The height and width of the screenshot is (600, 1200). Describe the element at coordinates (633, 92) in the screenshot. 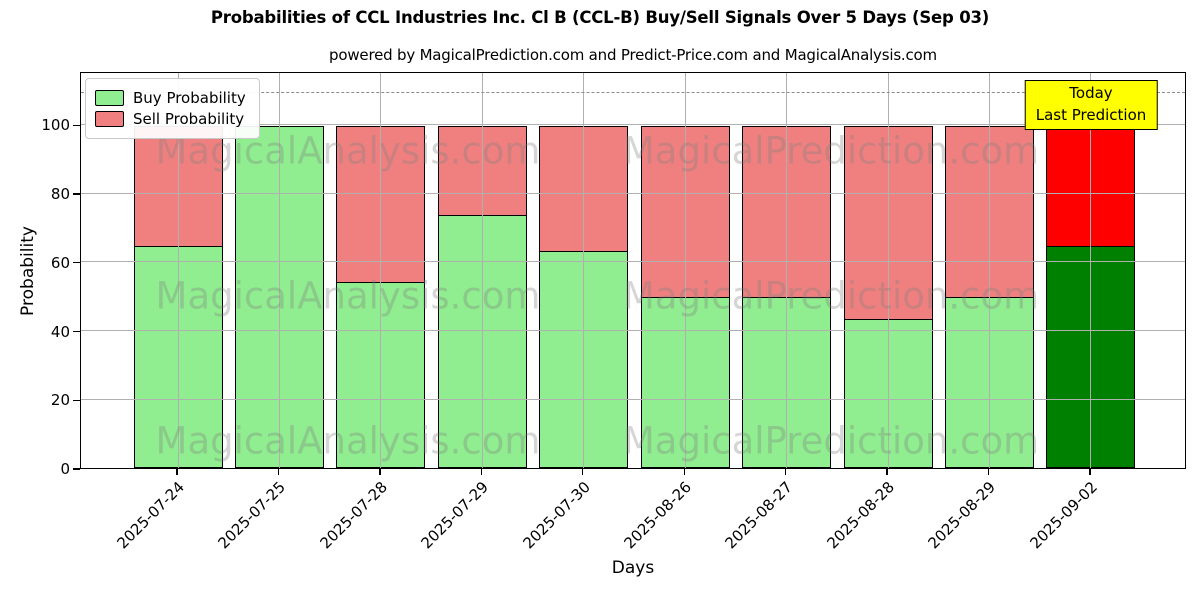

I see `threshold-dashed-line` at that location.